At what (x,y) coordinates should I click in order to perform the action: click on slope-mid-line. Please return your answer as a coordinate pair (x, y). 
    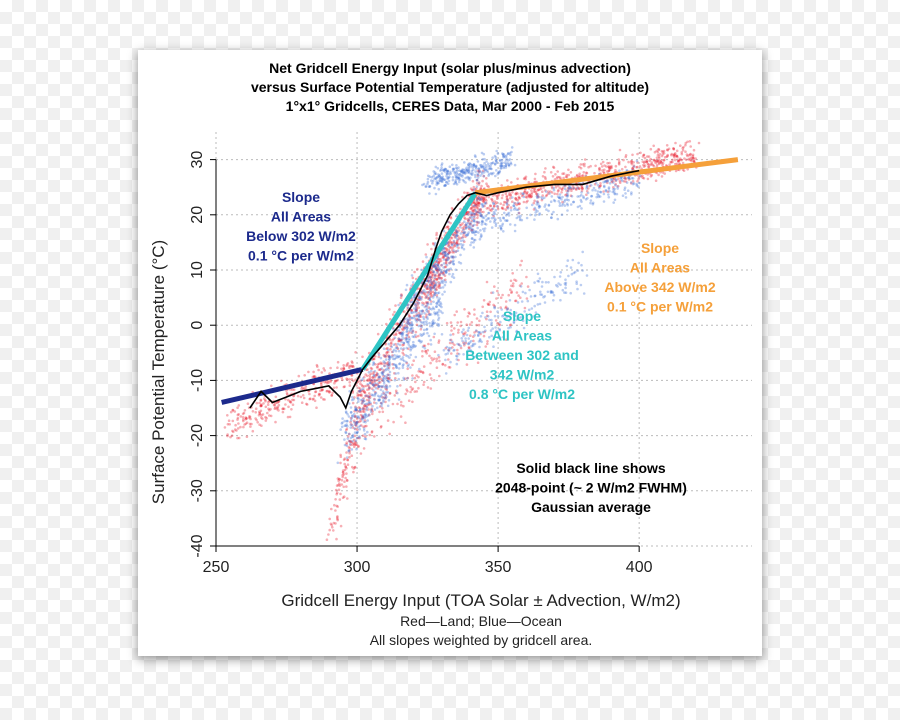
    Looking at the image, I should click on (419, 281).